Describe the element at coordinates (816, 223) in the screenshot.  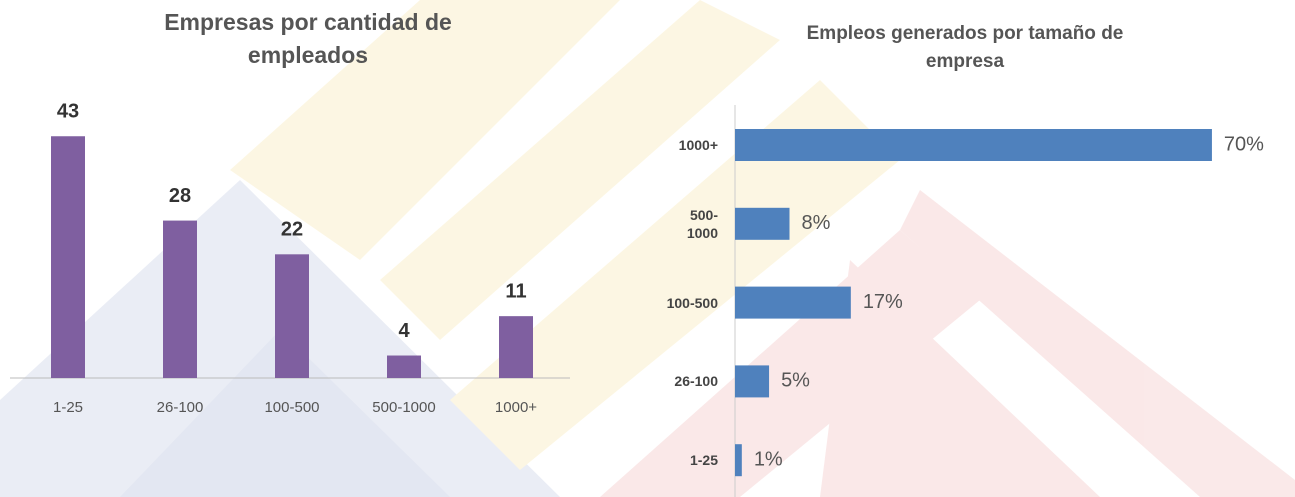
I see `data-label: 8%` at that location.